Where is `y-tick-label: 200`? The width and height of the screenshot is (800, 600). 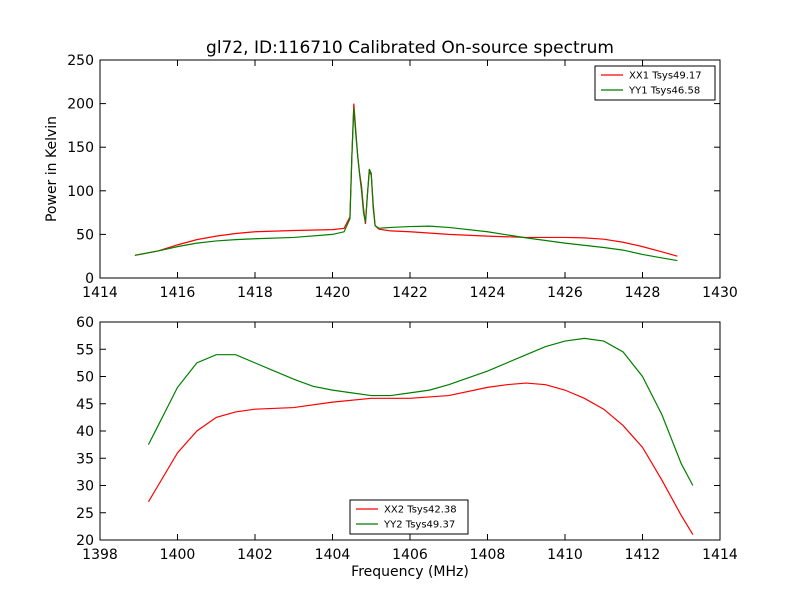
y-tick-label: 200 is located at coordinates (80, 105).